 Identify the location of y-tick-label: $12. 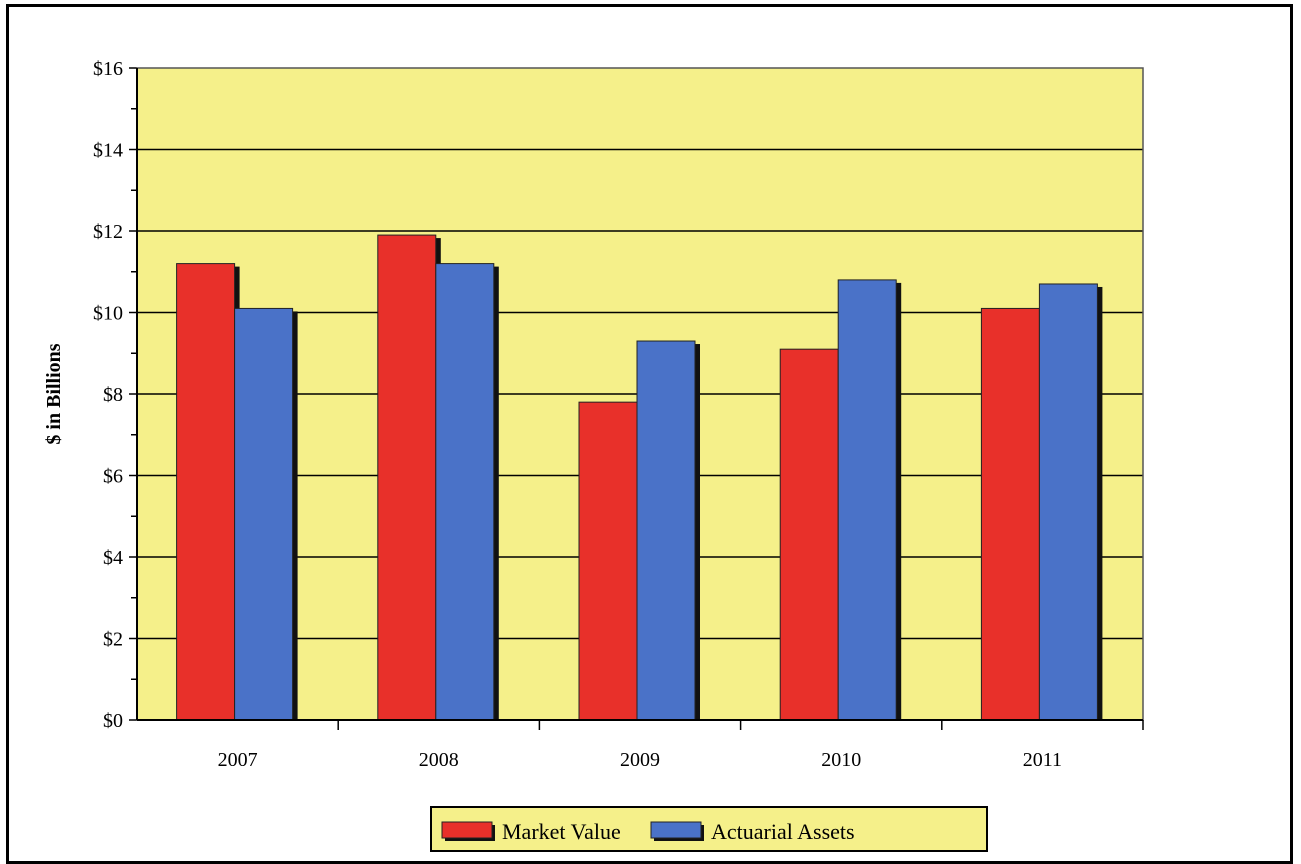
(108, 232).